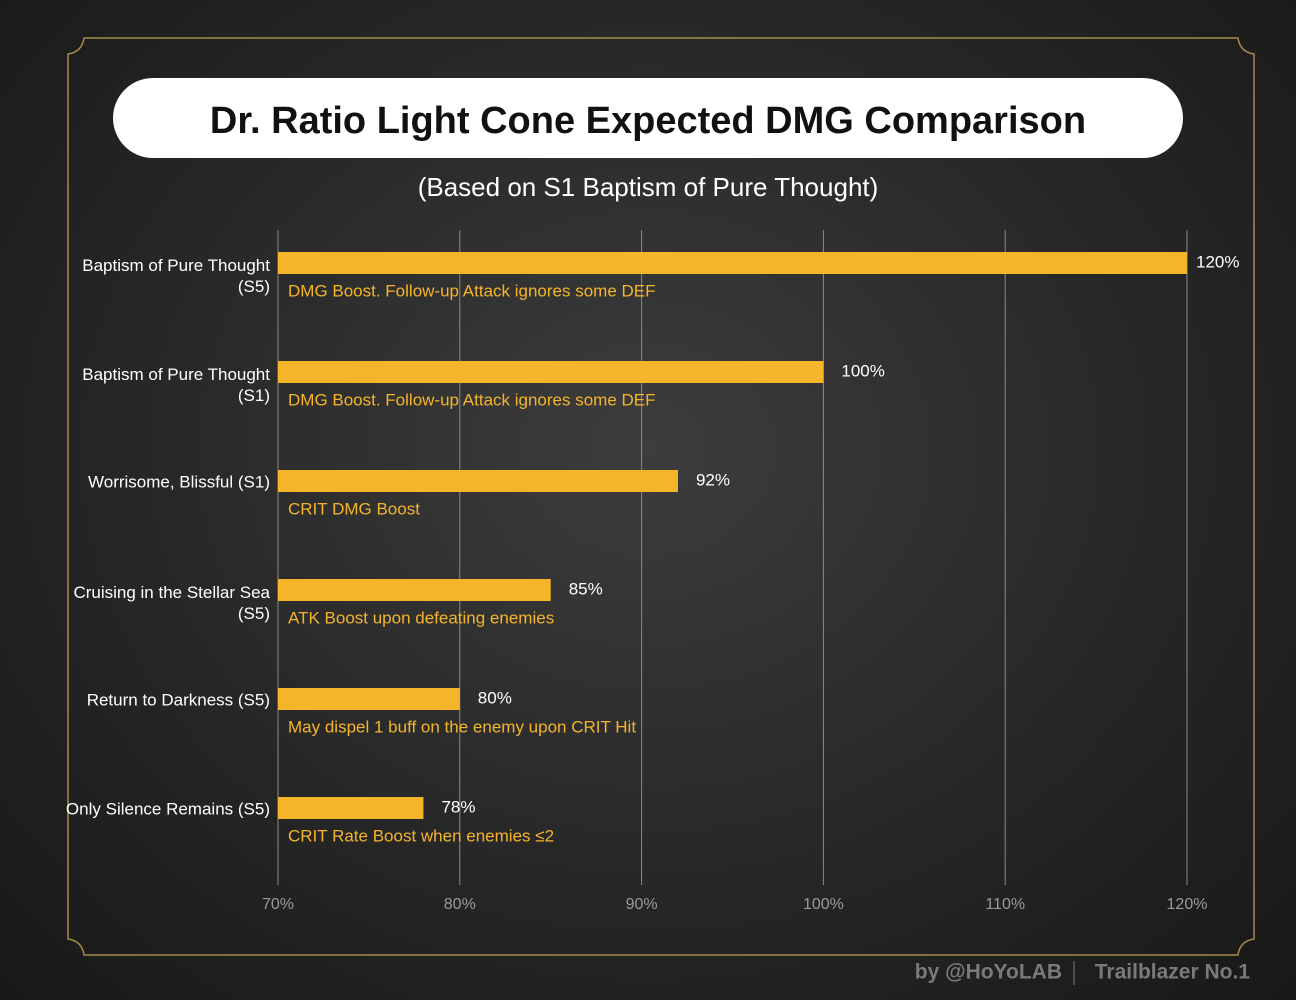 The image size is (1296, 1000). What do you see at coordinates (278, 904) in the screenshot?
I see `x-tick-label: 70%` at bounding box center [278, 904].